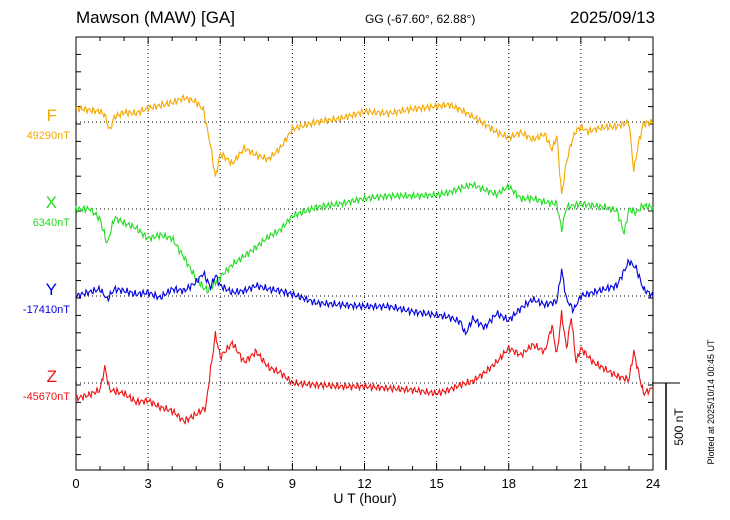 Image resolution: width=730 pixels, height=520 pixels. I want to click on x-tick-label: 9, so click(292, 483).